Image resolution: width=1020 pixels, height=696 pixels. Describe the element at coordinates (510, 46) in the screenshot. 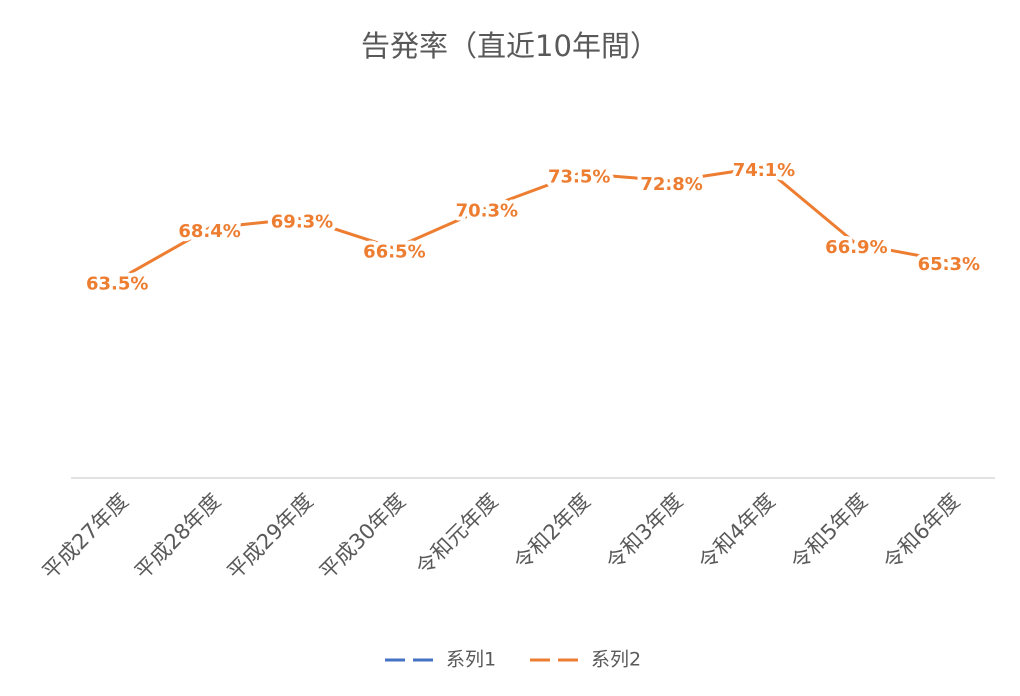

I see `chart-title: 告発率（直近10年間）` at that location.